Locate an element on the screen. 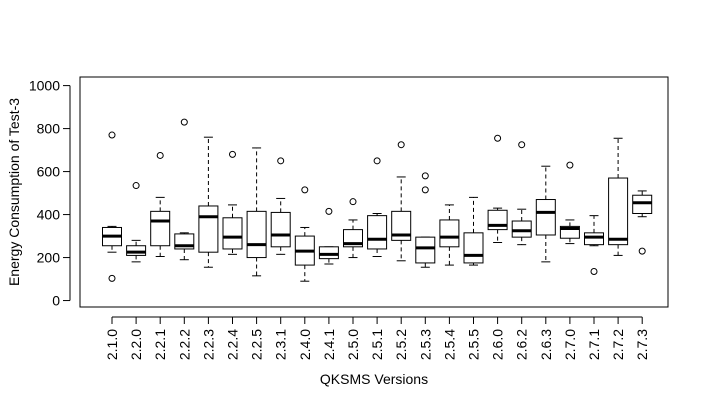  box-2.4.1 is located at coordinates (328, 236).